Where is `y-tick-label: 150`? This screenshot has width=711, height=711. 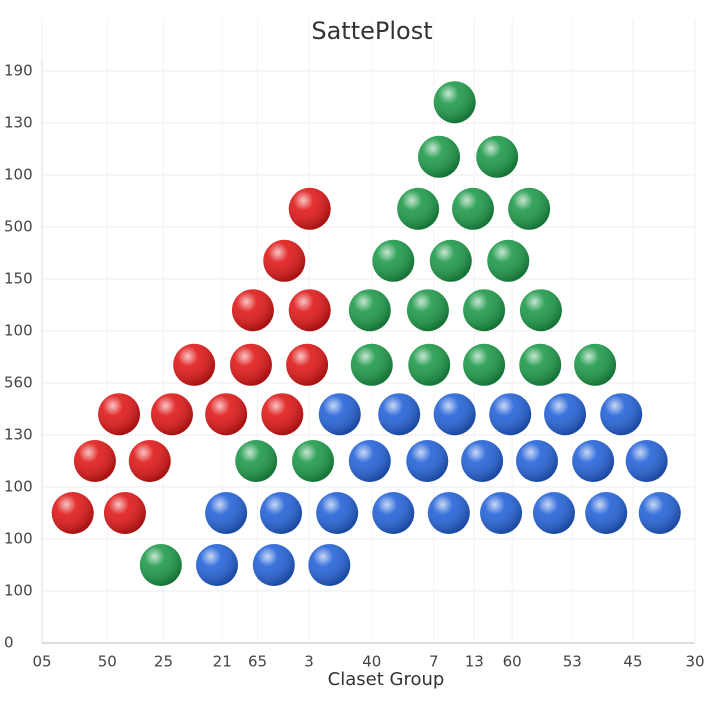 y-tick-label: 150 is located at coordinates (18, 279).